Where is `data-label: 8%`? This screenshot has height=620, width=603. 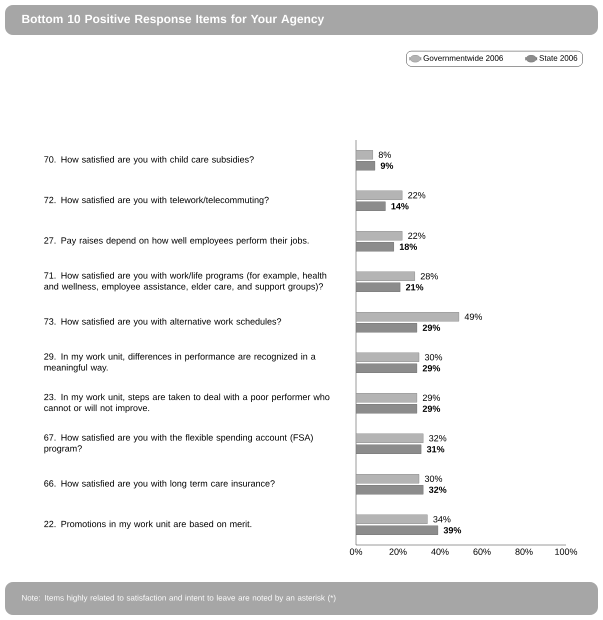 data-label: 8% is located at coordinates (384, 155).